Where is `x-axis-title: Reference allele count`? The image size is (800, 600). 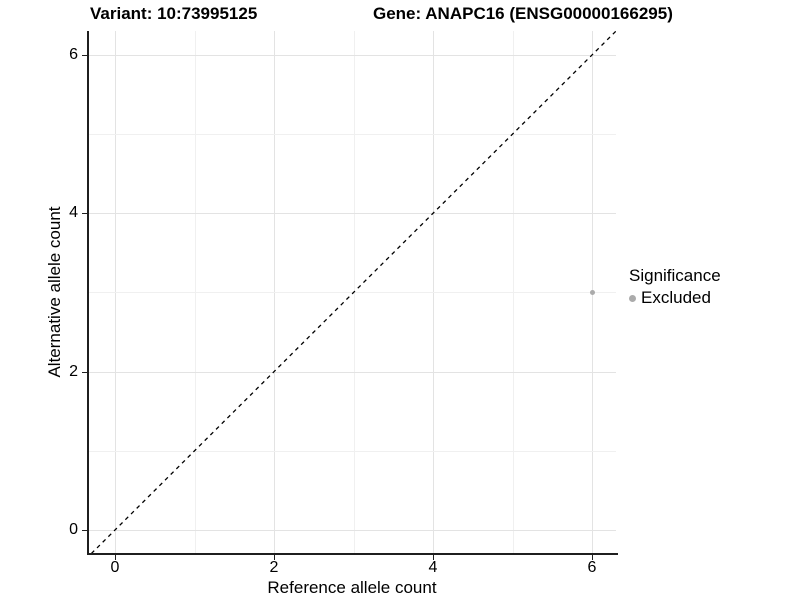 x-axis-title: Reference allele count is located at coordinates (352, 587).